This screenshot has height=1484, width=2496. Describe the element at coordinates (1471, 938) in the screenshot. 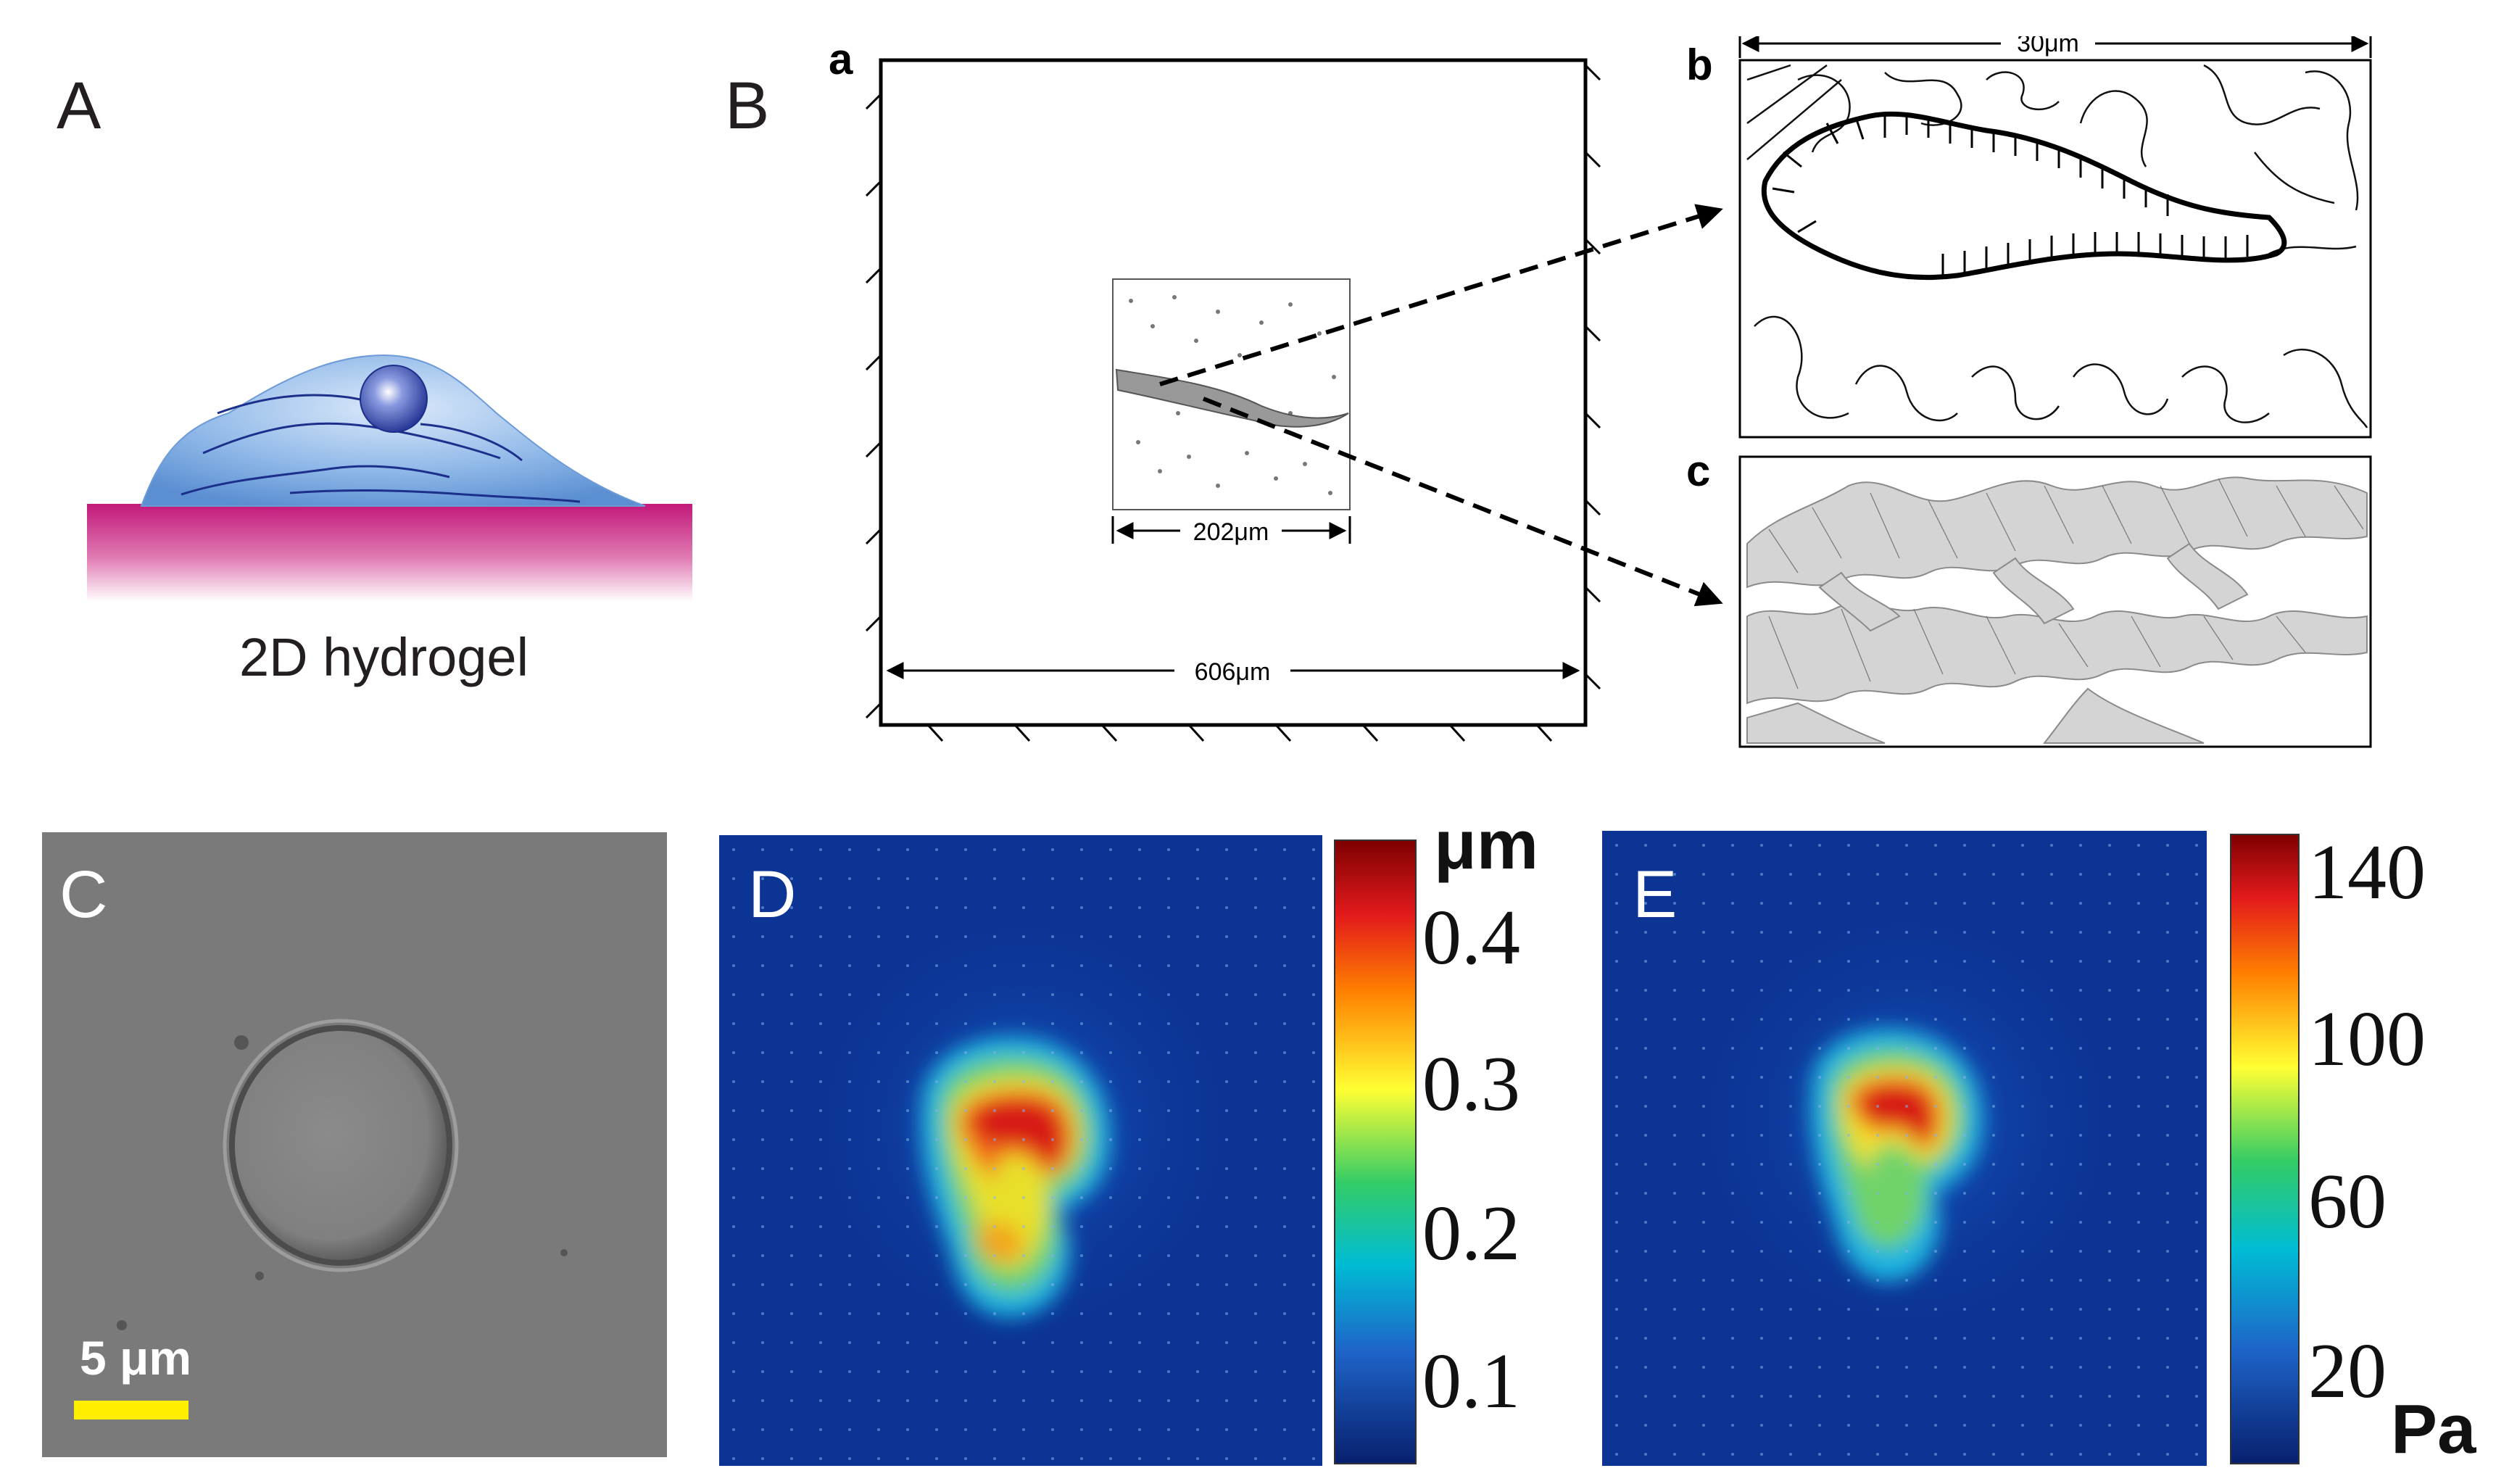

I see `colorbar-d-tick: 0.4` at that location.